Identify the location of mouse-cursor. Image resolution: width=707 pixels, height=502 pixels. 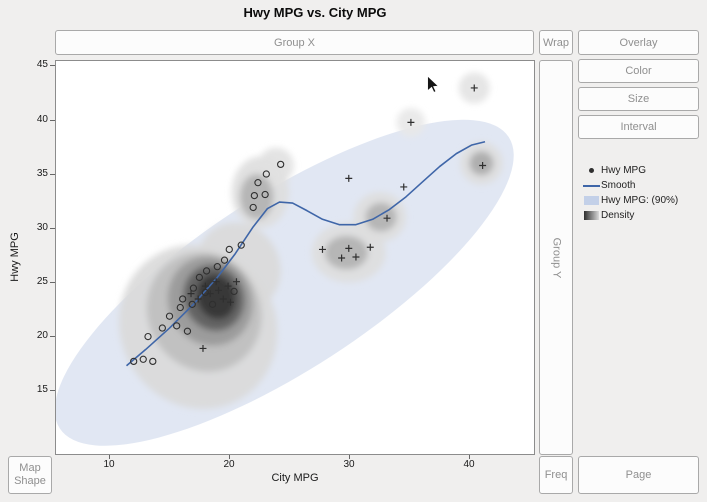
(433, 84).